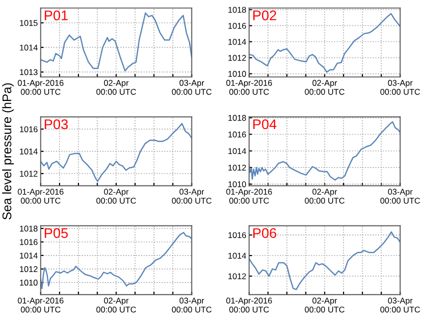  What do you see at coordinates (56, 15) in the screenshot?
I see `chart-title: P01` at bounding box center [56, 15].